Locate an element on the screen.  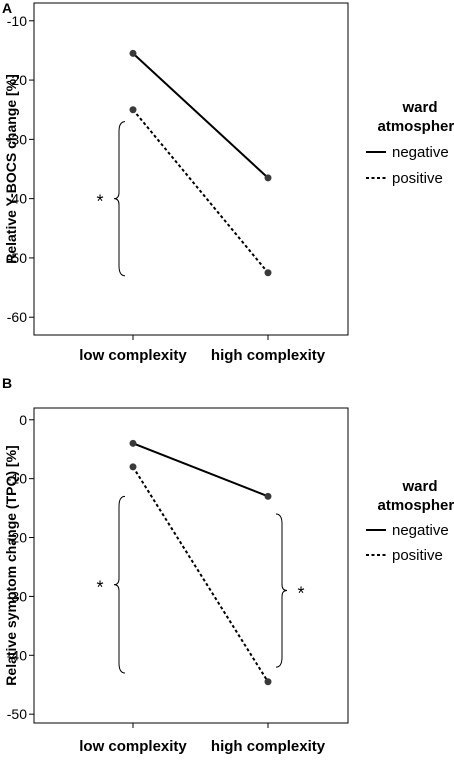
panel-b-series-line-positive is located at coordinates (200, 574).